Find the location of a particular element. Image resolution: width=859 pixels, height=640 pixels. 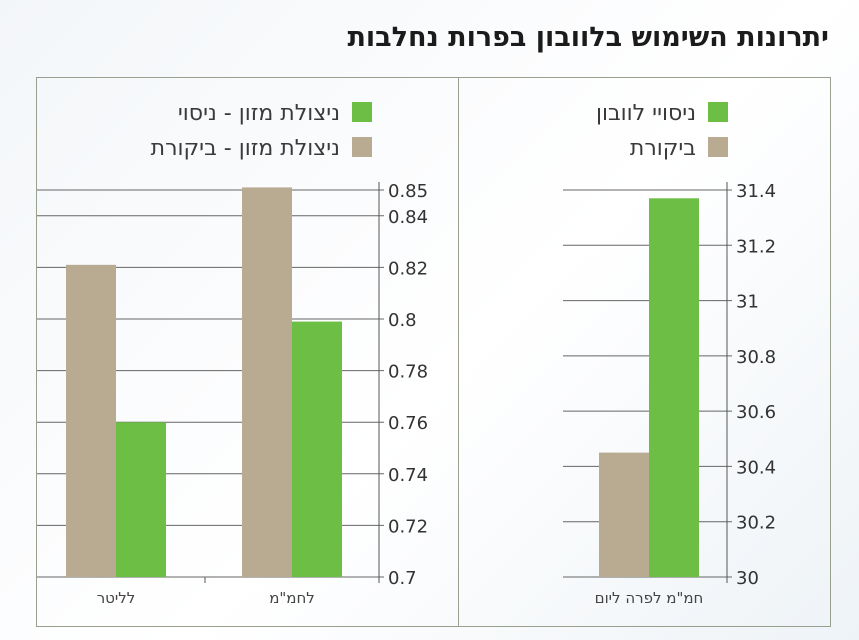

y-tick-label: 31.2 is located at coordinates (756, 246).